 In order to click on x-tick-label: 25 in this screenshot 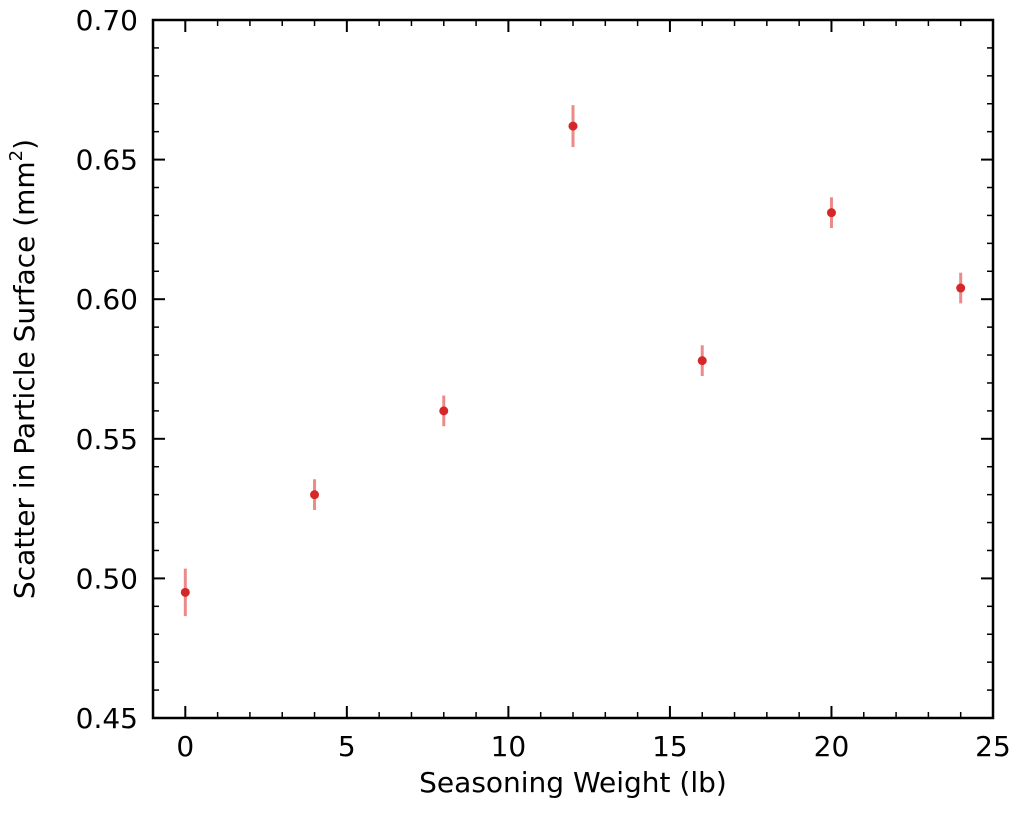, I will do `click(993, 746)`.